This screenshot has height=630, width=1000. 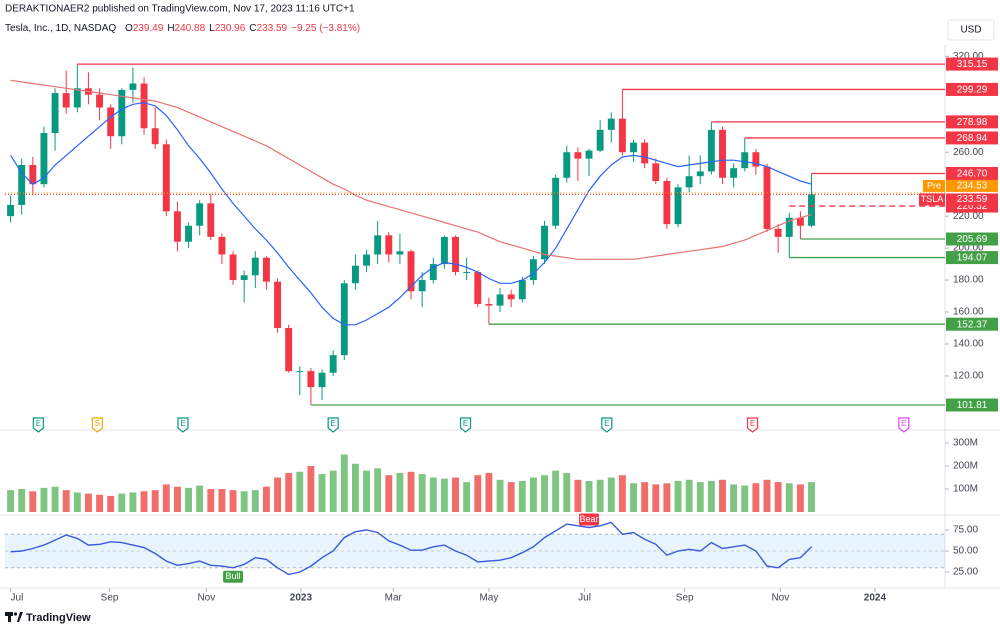 I want to click on y-tick-label: 260.00, so click(x=968, y=152).